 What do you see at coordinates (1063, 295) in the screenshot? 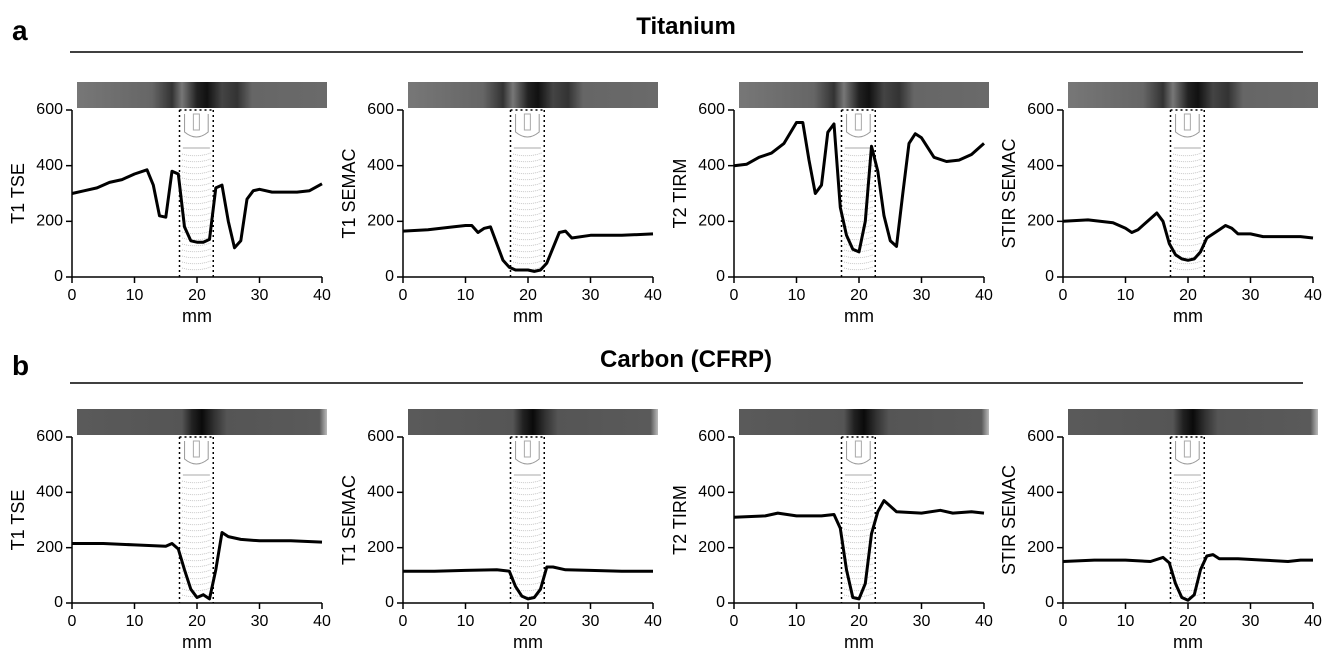
I see `x-tick-label: 0` at bounding box center [1063, 295].